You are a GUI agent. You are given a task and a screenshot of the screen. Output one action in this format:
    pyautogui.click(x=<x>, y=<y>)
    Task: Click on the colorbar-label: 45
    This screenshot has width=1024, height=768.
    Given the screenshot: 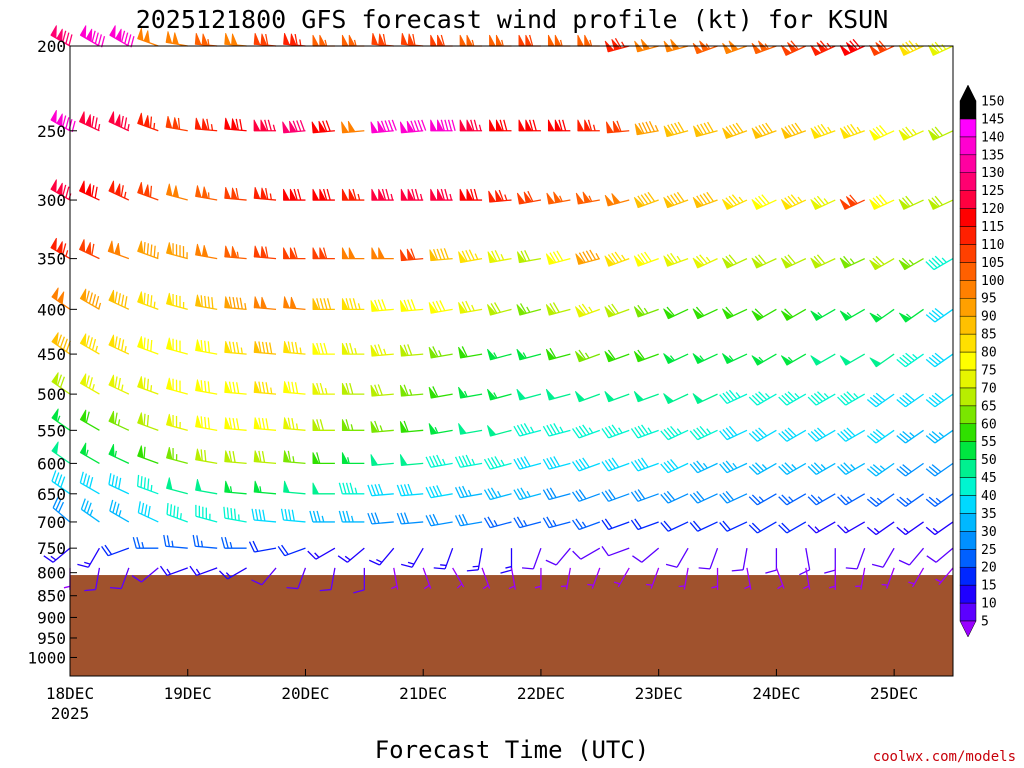 What is the action you would take?
    pyautogui.click(x=989, y=478)
    